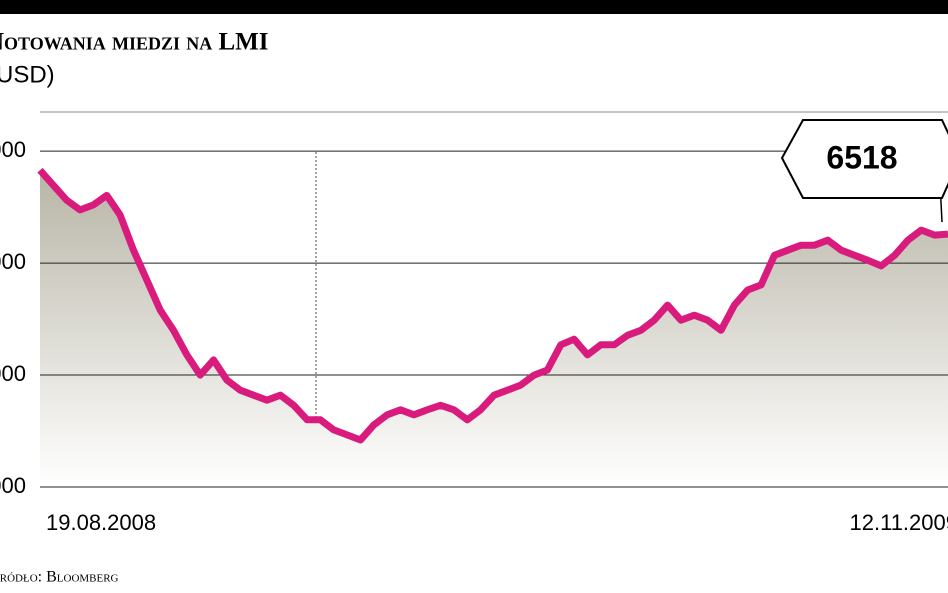 This screenshot has width=948, height=593. Describe the element at coordinates (13, 373) in the screenshot. I see `y-tick-label: 4000` at that location.